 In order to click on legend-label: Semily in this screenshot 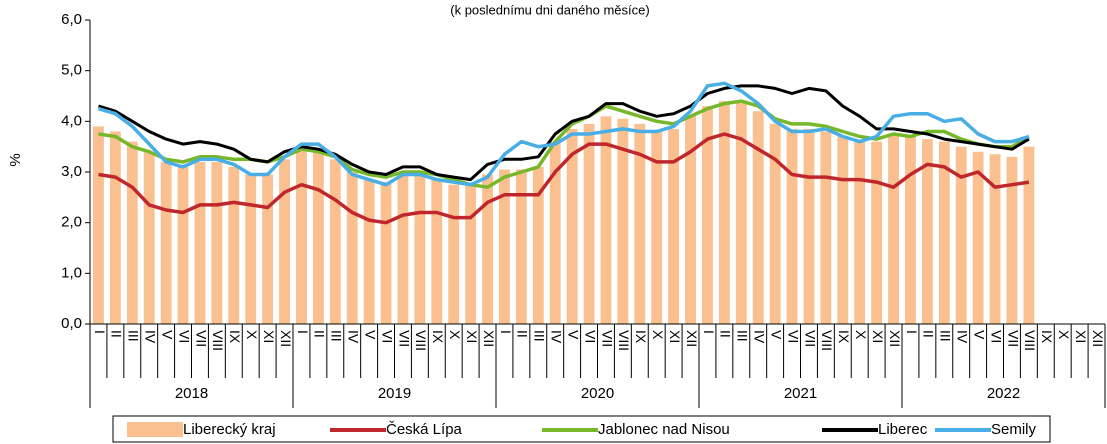, I will do `click(1014, 429)`.